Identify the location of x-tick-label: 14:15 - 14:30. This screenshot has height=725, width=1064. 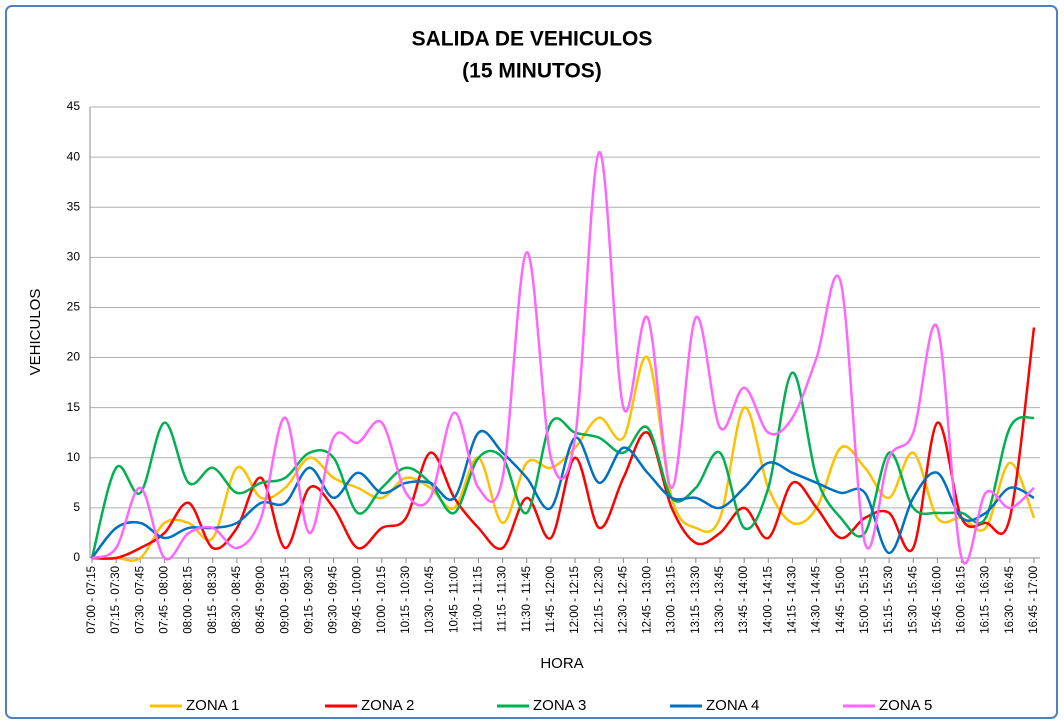
(792, 600).